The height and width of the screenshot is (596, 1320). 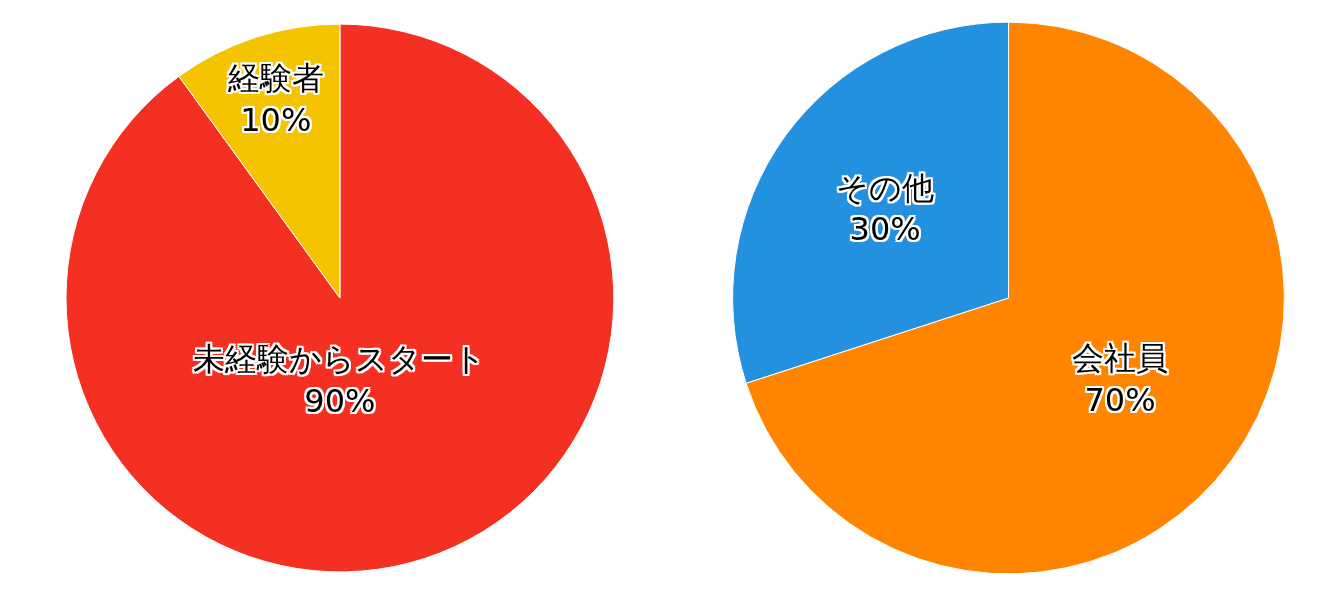 I want to click on data-label: 10%, so click(x=276, y=119).